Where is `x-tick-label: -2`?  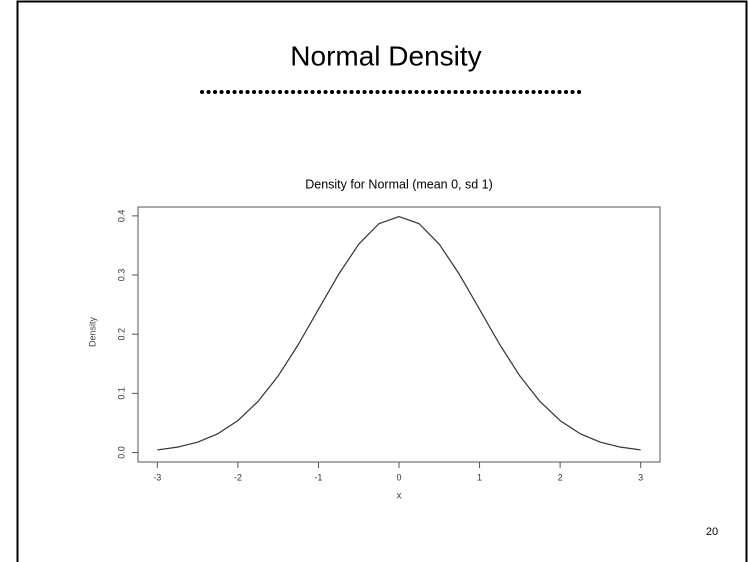 x-tick-label: -2 is located at coordinates (238, 477).